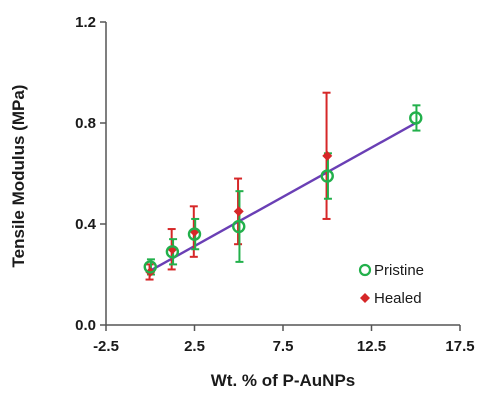  What do you see at coordinates (391, 284) in the screenshot?
I see `legend: Pristine Healed` at bounding box center [391, 284].